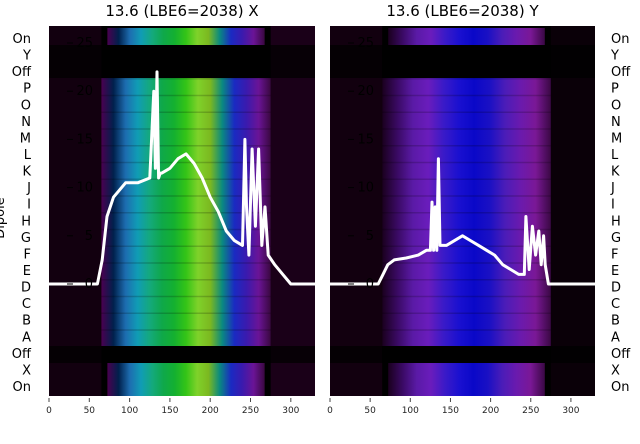  What do you see at coordinates (27, 271) in the screenshot?
I see `row-label: E` at bounding box center [27, 271].